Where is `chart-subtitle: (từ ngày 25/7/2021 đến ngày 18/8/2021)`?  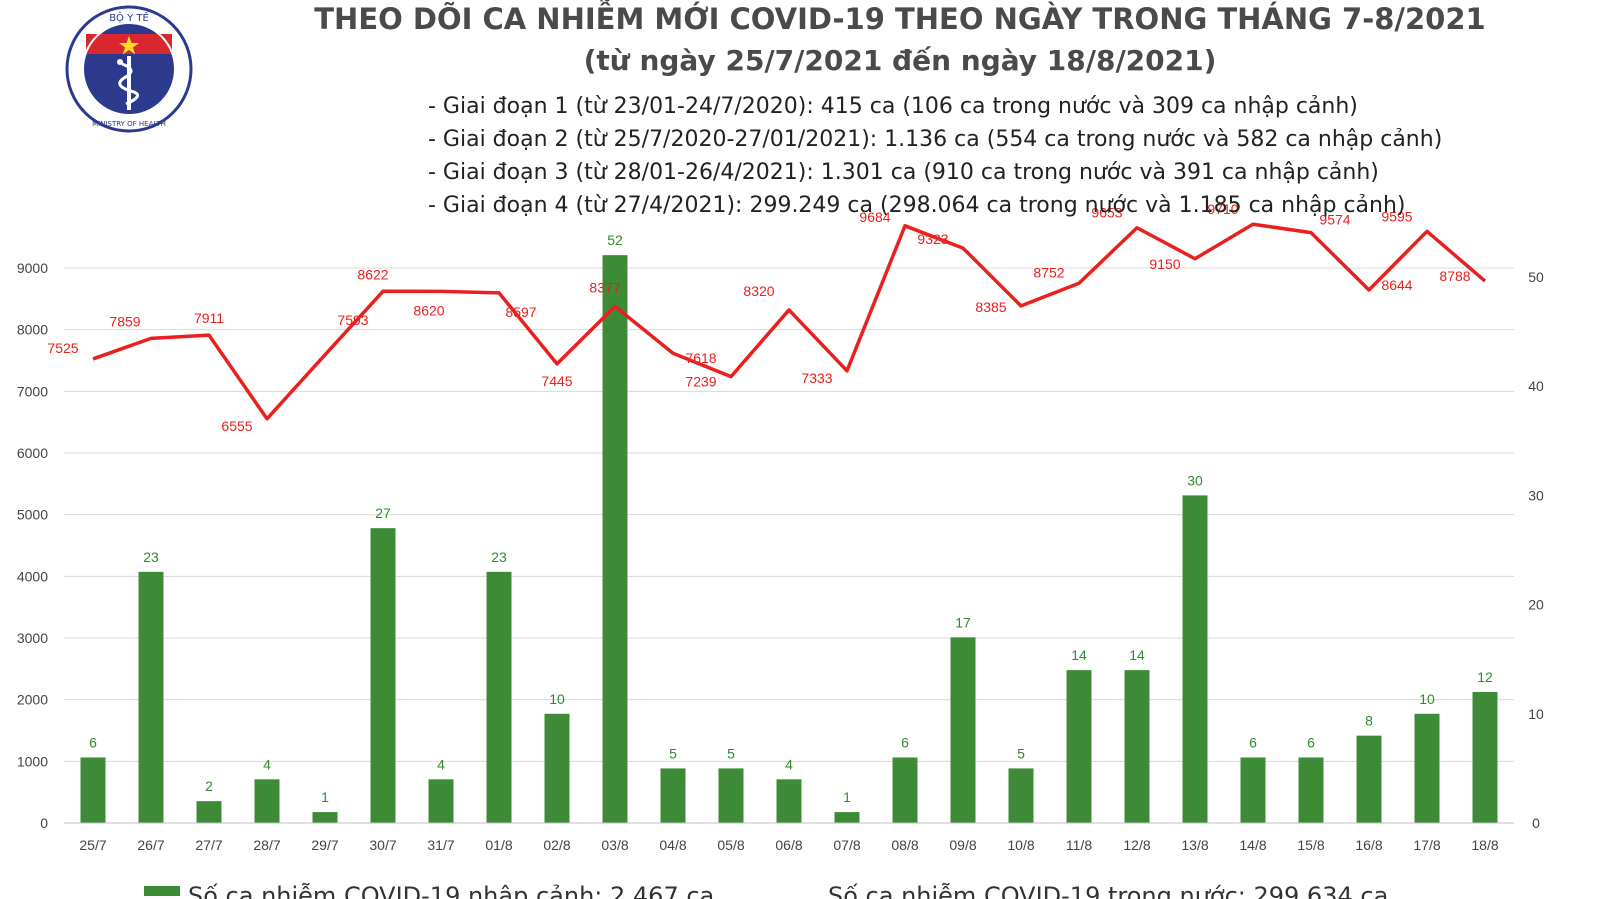 chart-subtitle: (từ ngày 25/7/2021 đến ngày 18/8/2021) is located at coordinates (900, 60).